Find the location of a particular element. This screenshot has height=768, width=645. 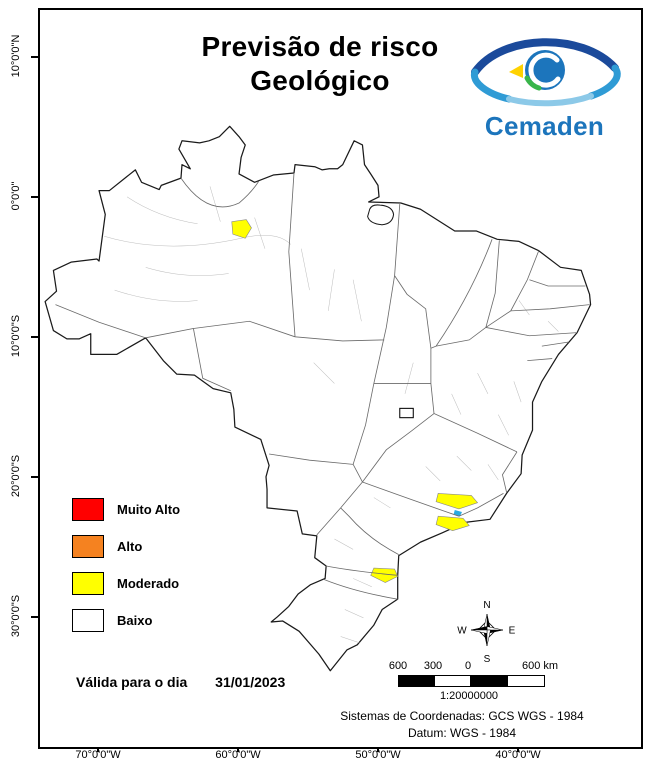

compass-rose-icon: N E S W is located at coordinates (486, 632).